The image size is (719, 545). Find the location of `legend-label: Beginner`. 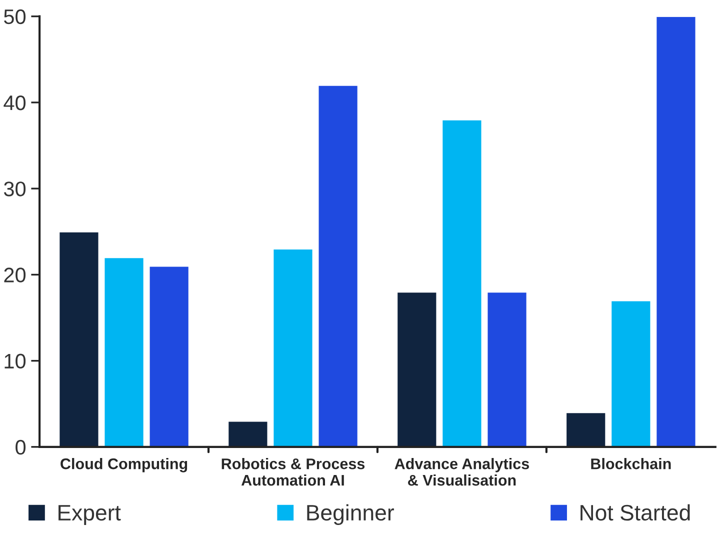

legend-label: Beginner is located at coordinates (350, 514).